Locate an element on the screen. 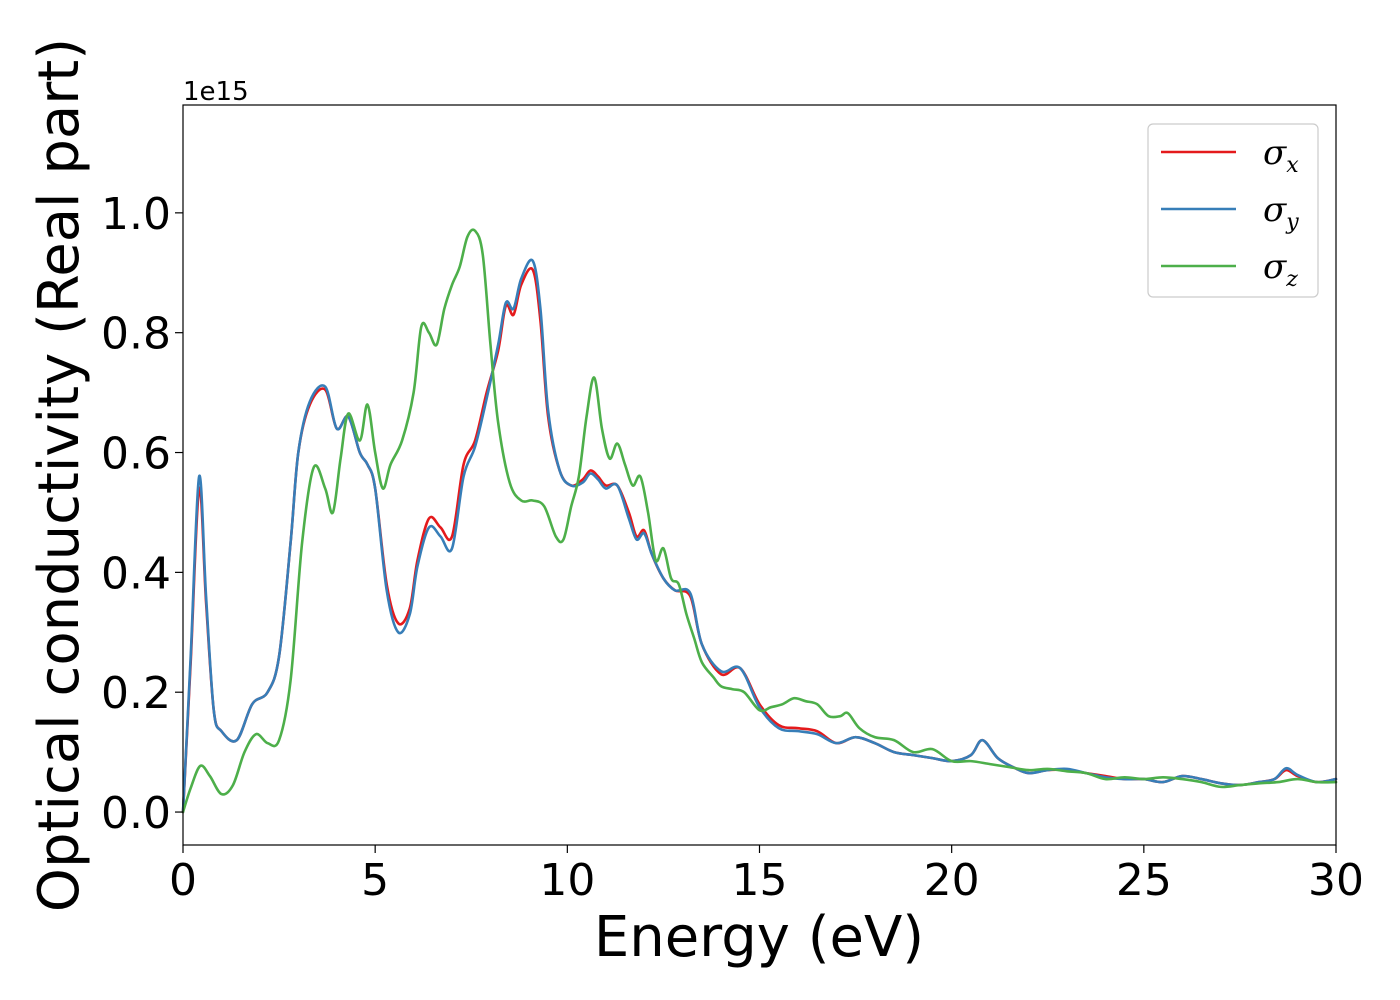 The image size is (1400, 1000). legend-label-x: σx is located at coordinates (1281, 155).